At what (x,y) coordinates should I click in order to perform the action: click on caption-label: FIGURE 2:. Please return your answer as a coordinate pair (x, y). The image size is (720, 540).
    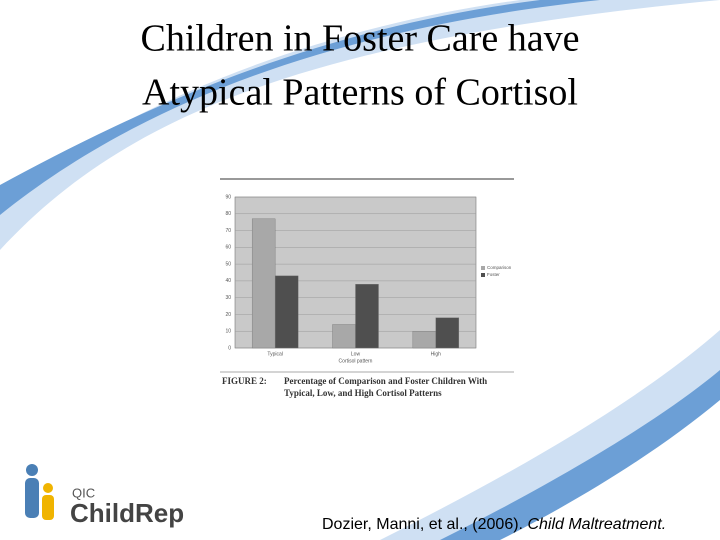
    Looking at the image, I should click on (244, 381).